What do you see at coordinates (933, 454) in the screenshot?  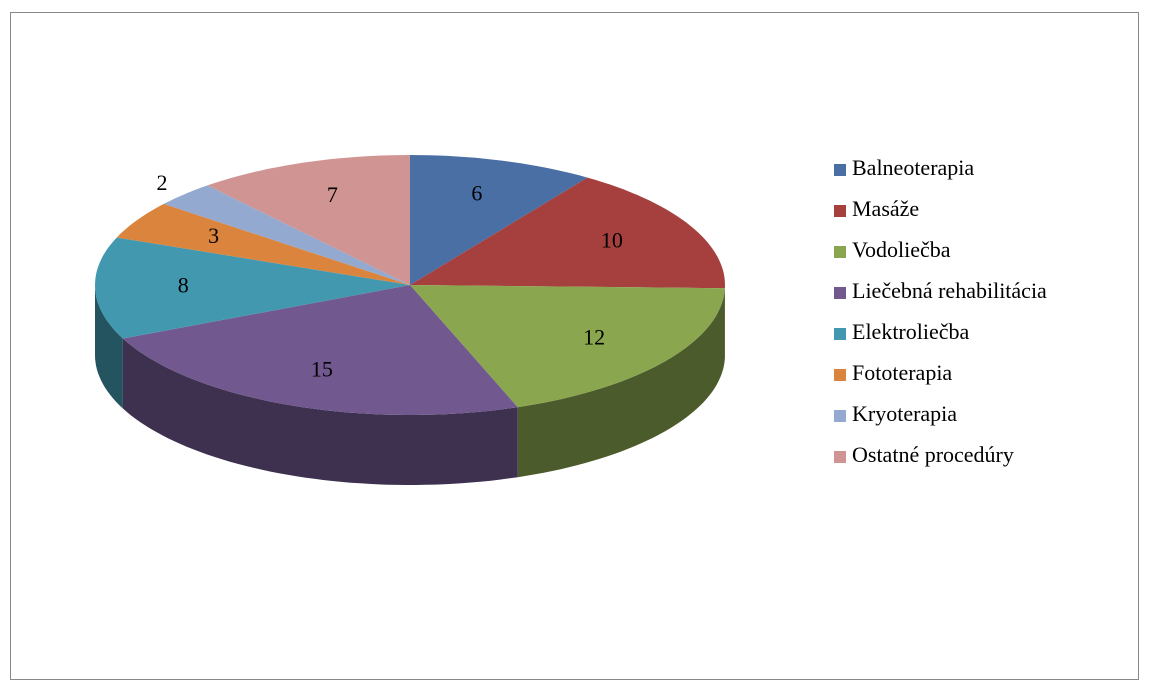 I see `legend-label: Ostatné procedúry` at bounding box center [933, 454].